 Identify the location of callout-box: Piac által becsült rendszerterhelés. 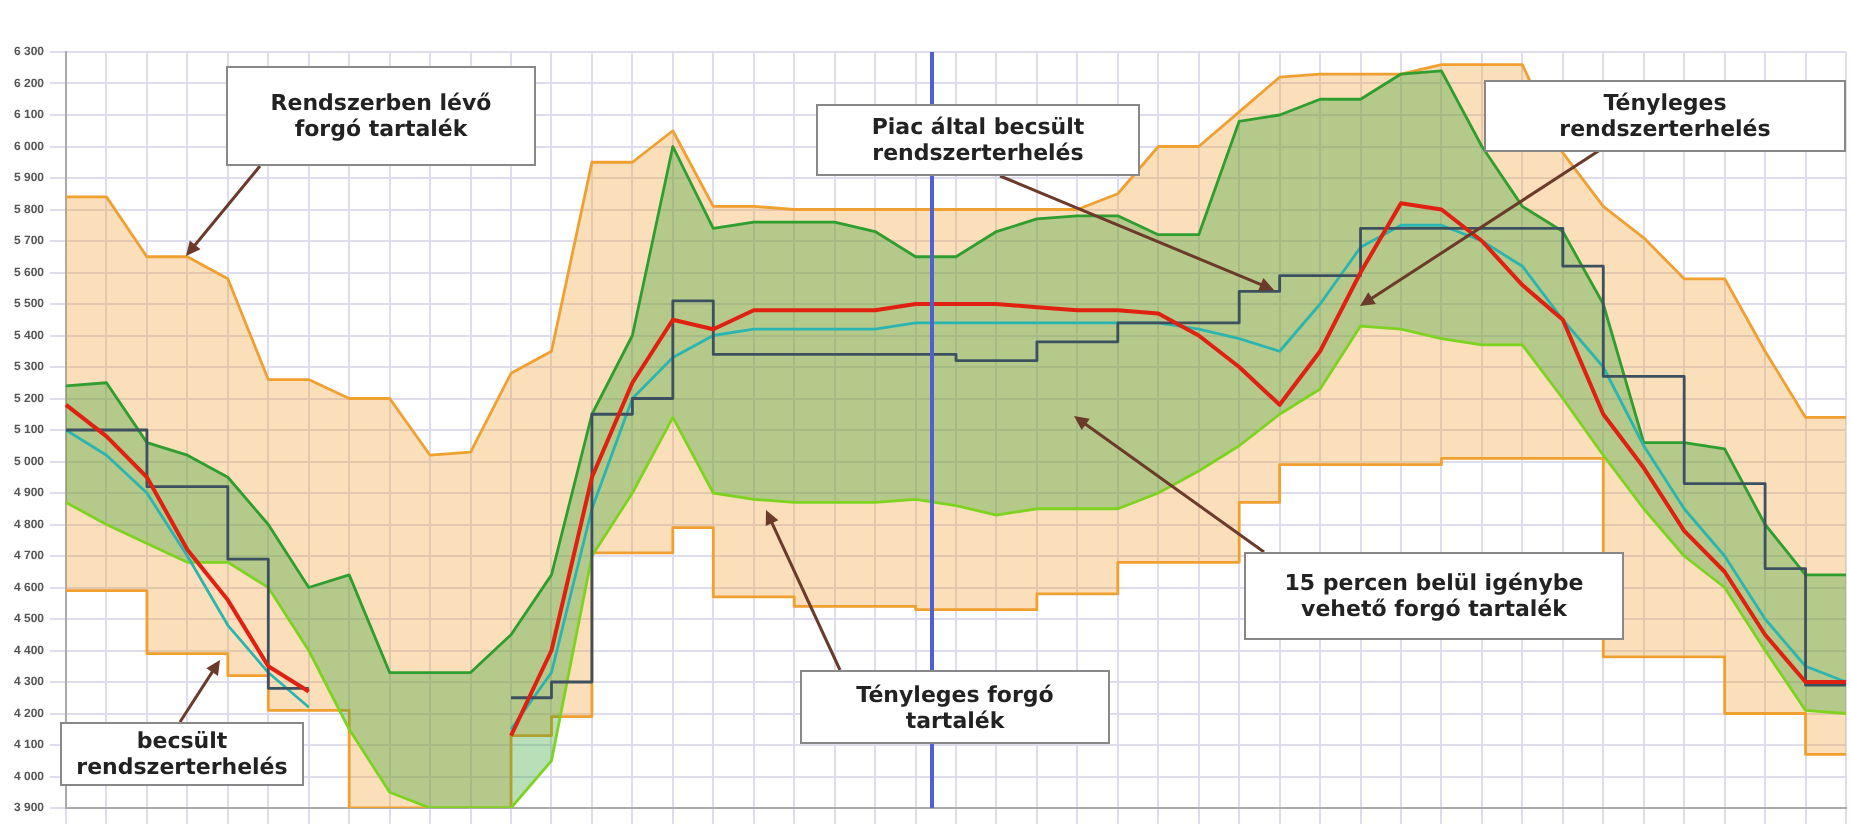
(978, 140).